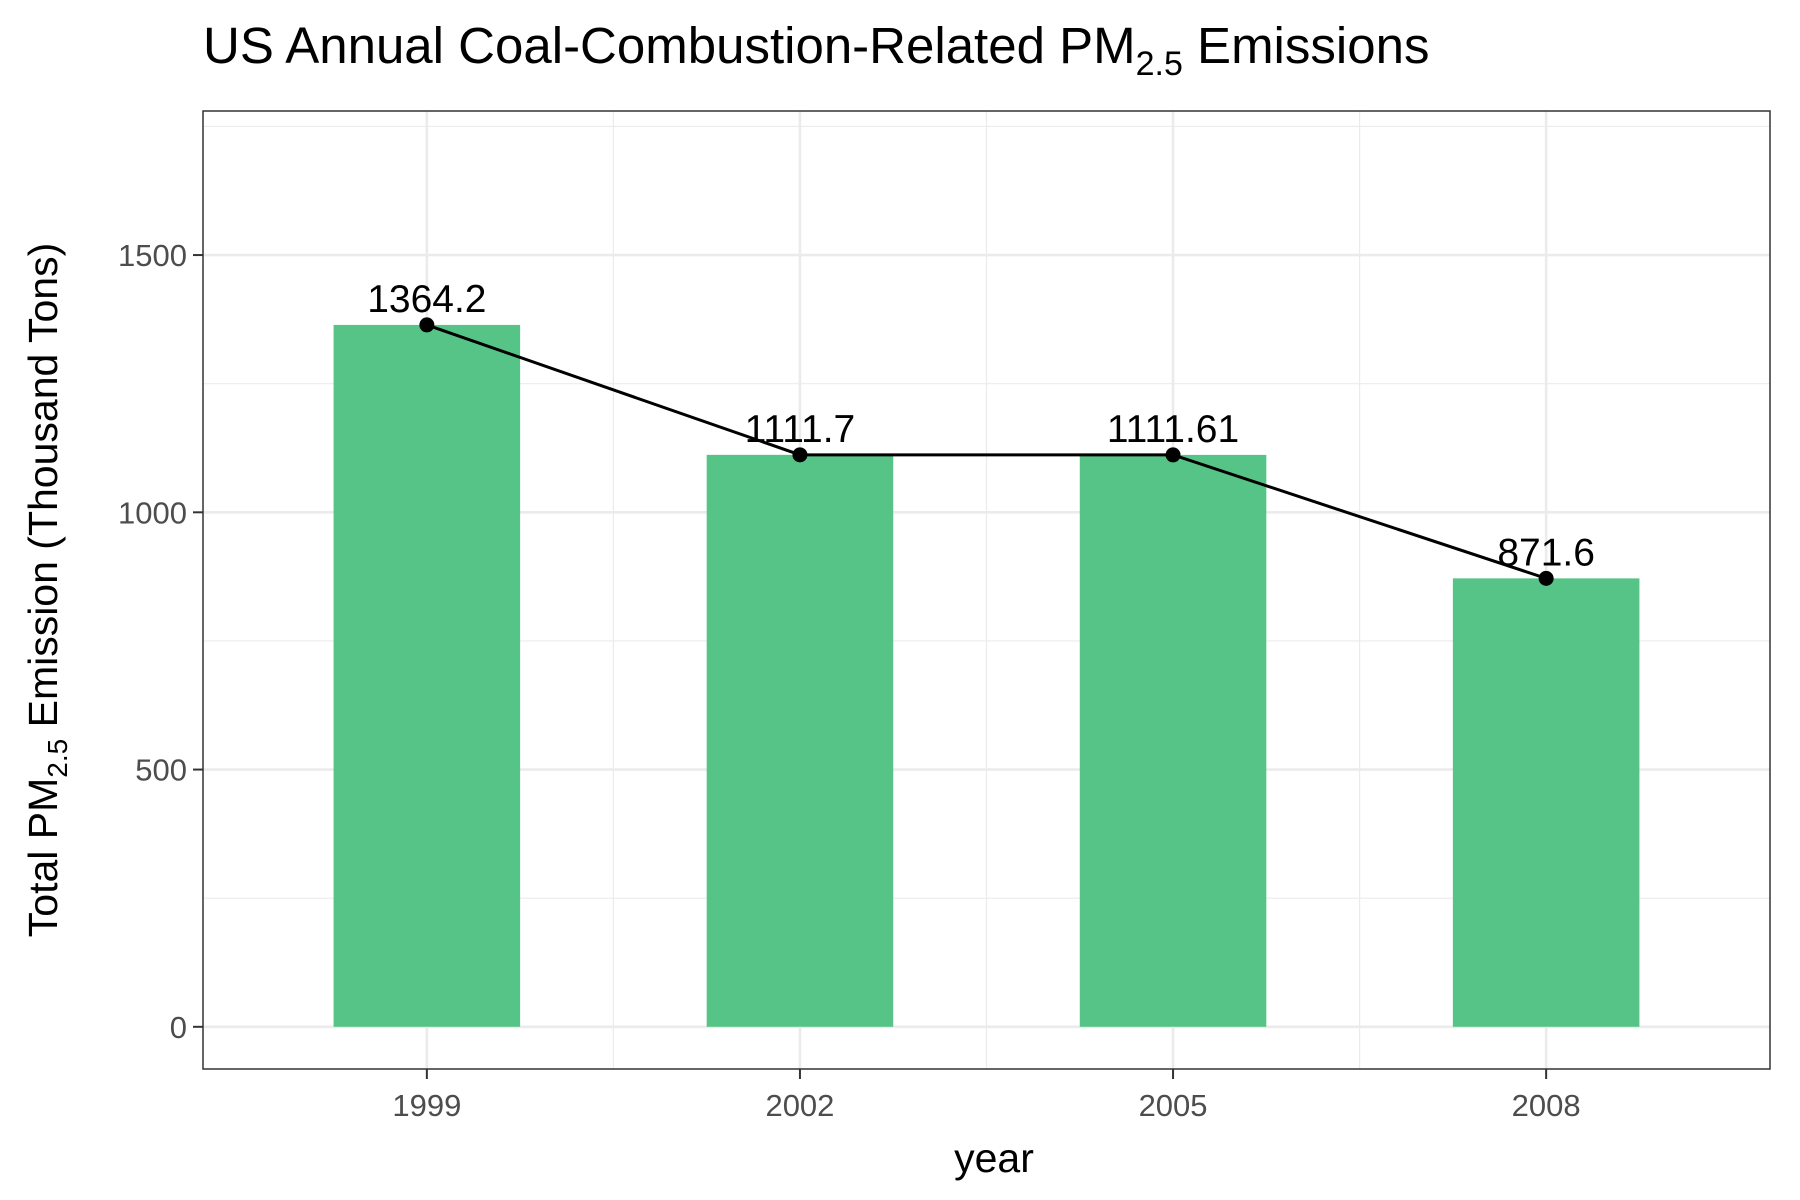 Image resolution: width=1800 pixels, height=1200 pixels. I want to click on x-axis-title: year, so click(994, 1158).